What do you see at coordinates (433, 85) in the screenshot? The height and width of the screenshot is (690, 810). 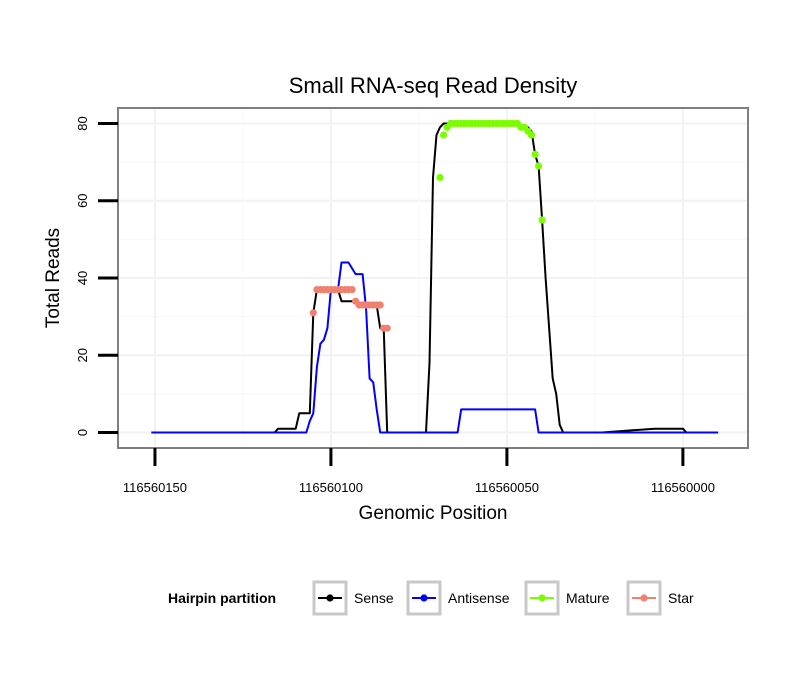 I see `chart-title: Small RNA-seq Read Density` at bounding box center [433, 85].